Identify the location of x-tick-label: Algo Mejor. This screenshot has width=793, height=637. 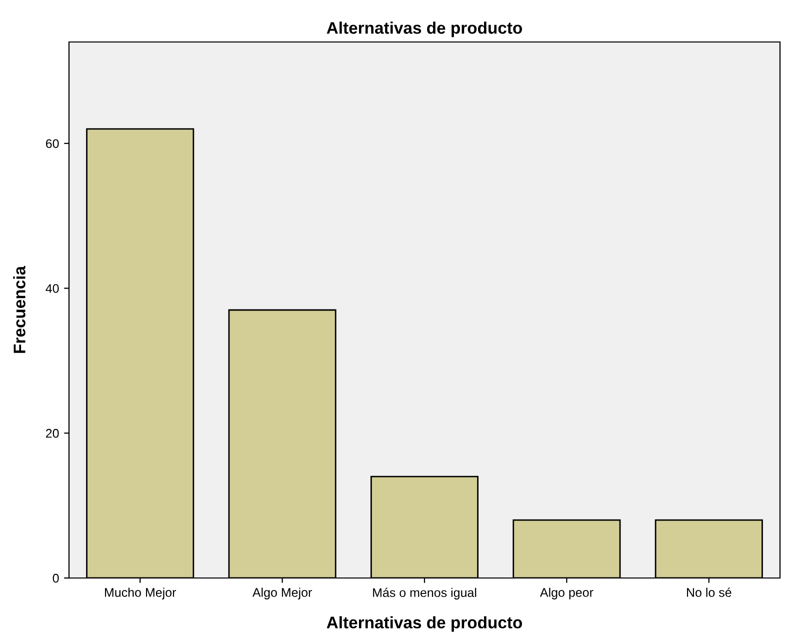
(282, 594).